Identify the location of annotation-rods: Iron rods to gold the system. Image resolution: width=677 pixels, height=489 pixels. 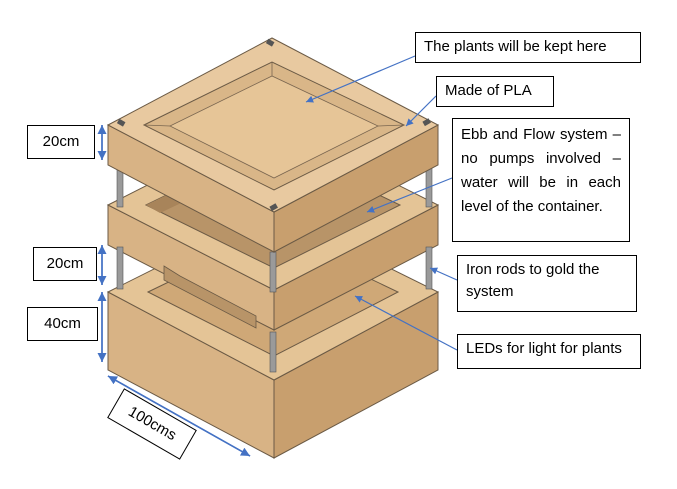
(547, 283).